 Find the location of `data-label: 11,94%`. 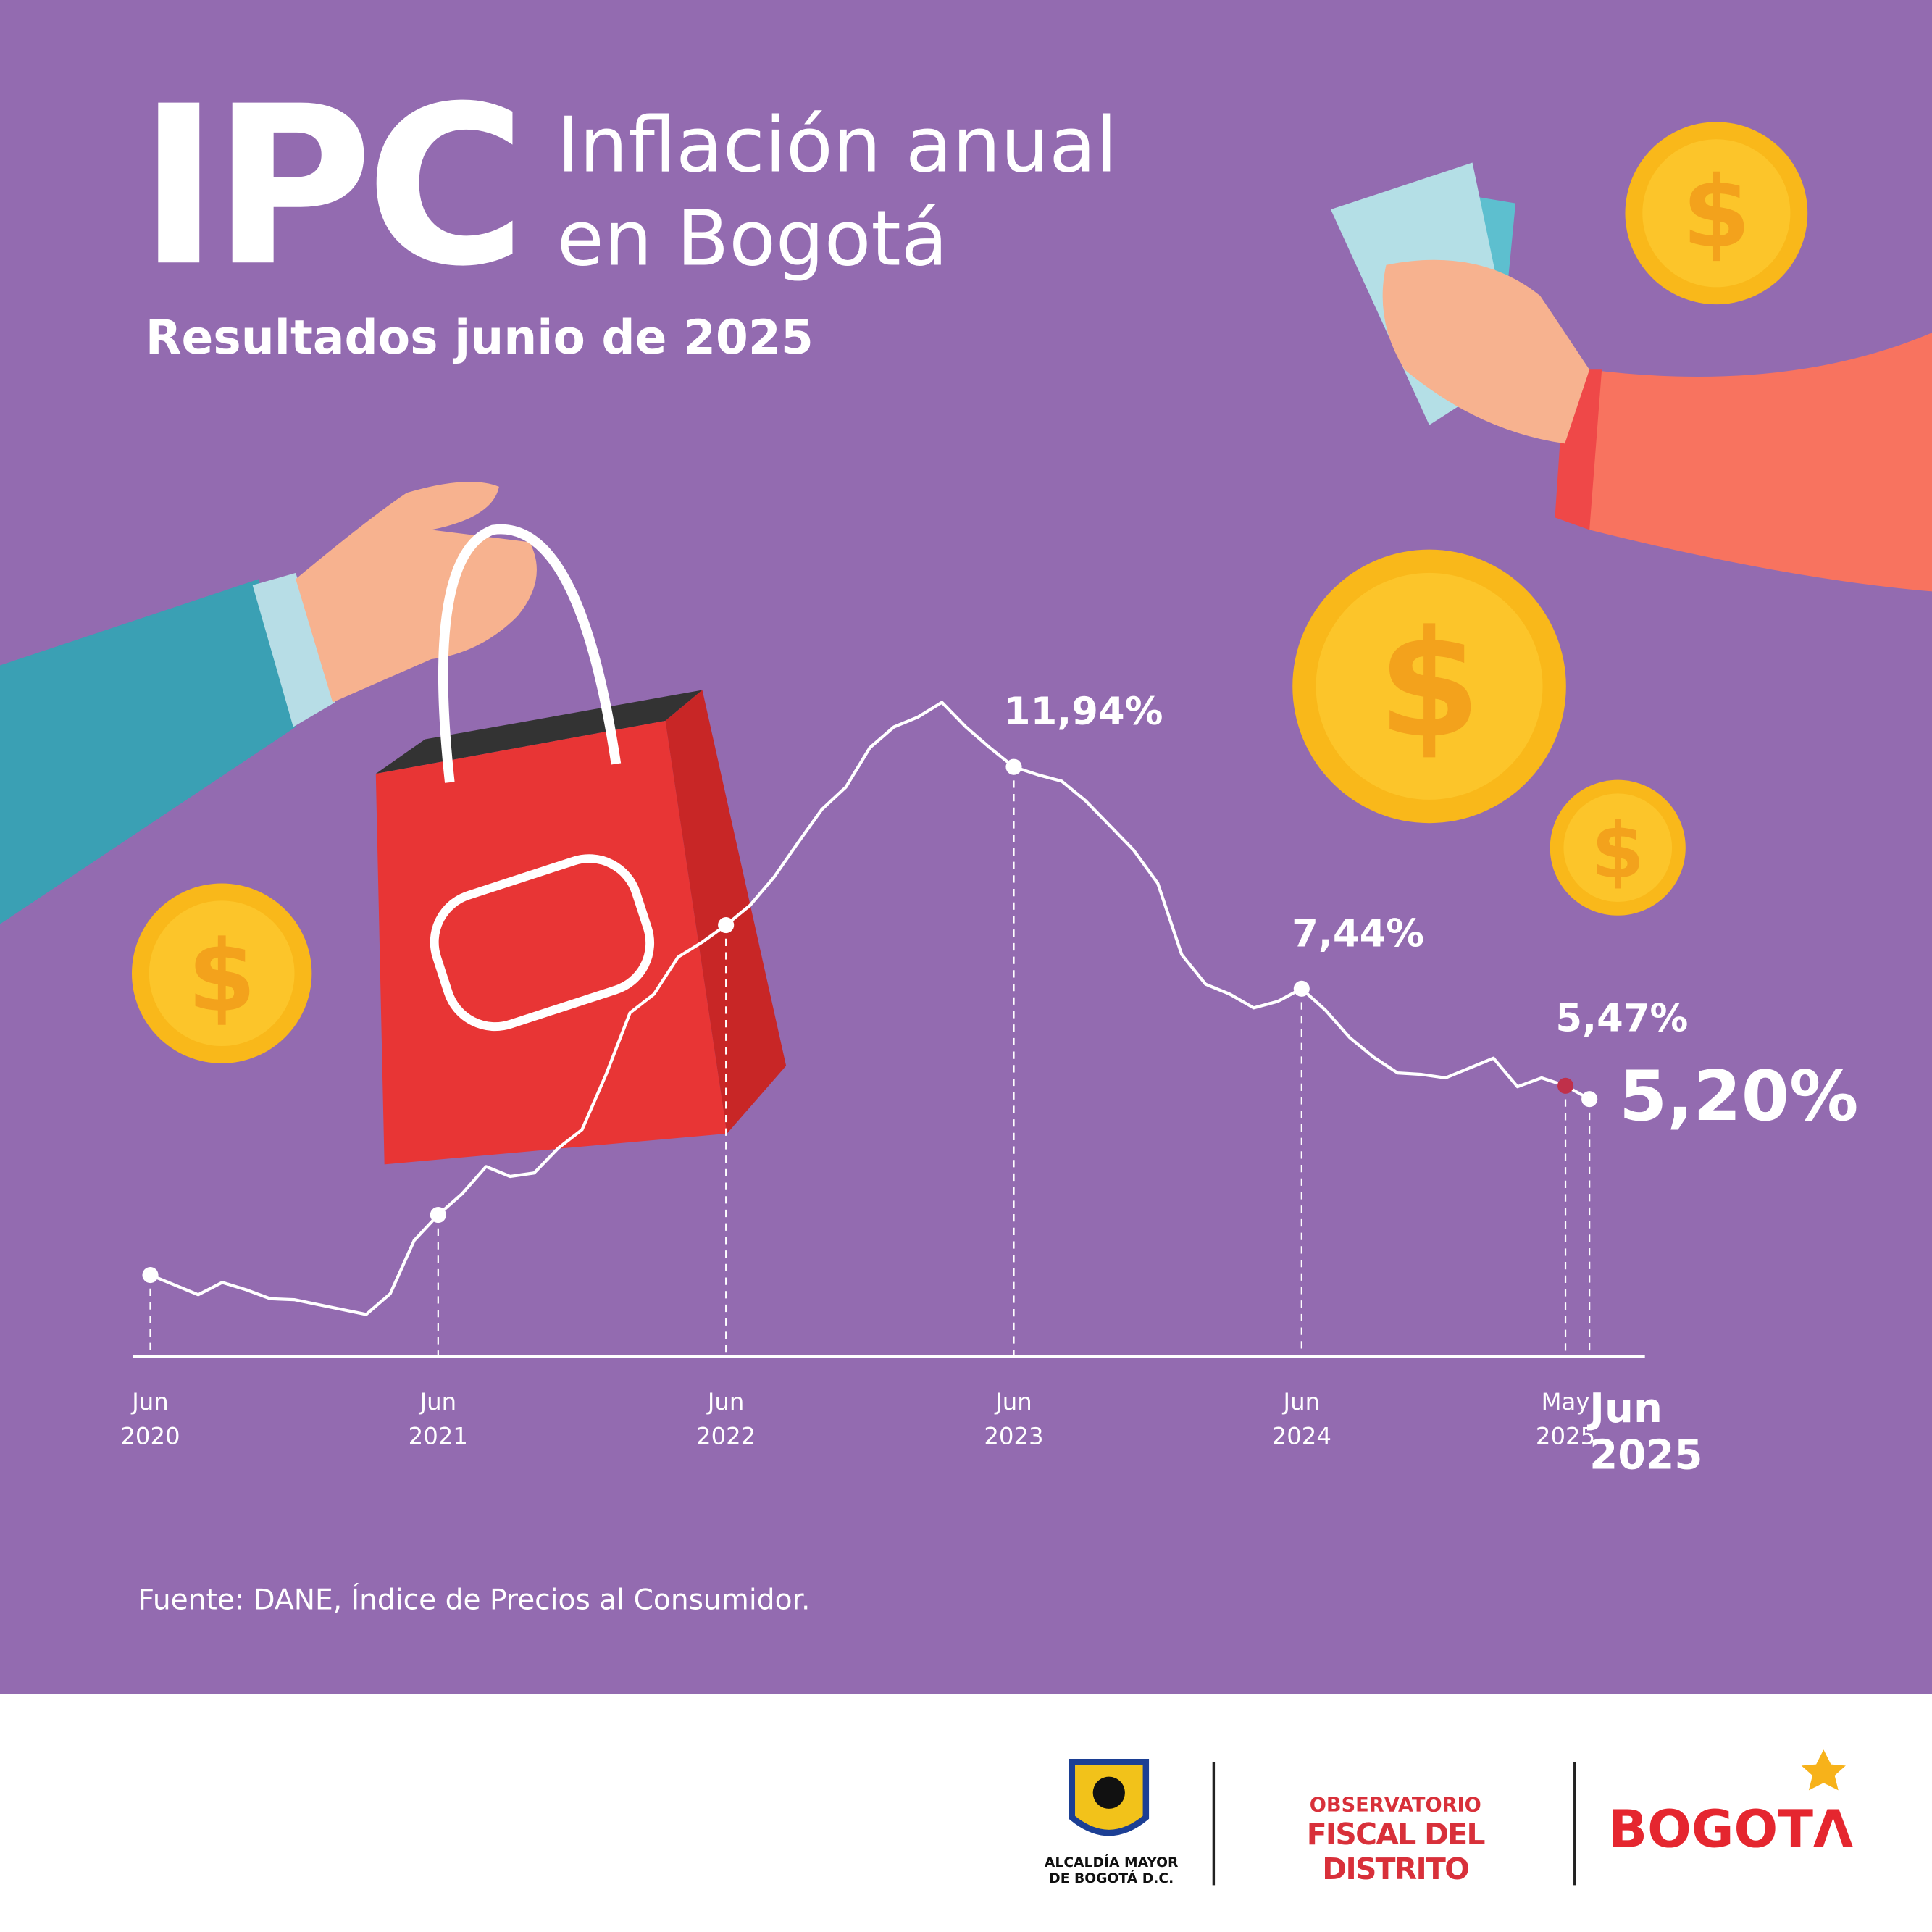

data-label: 11,94% is located at coordinates (1083, 712).